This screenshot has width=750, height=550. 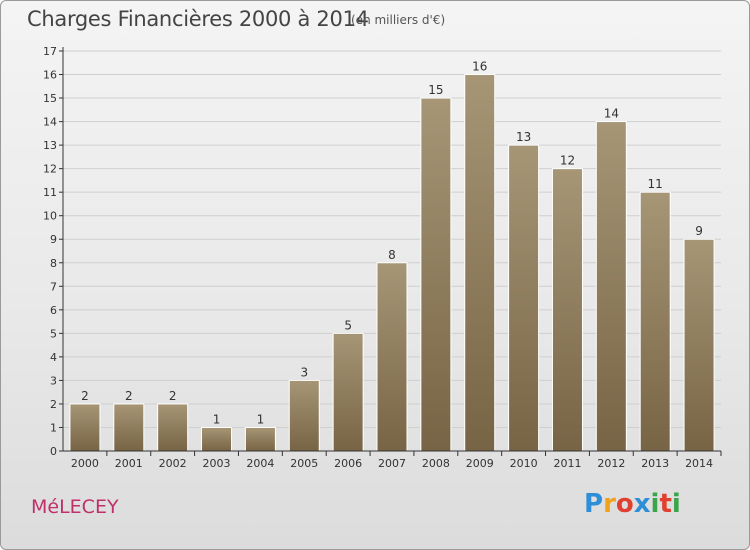 I want to click on x-tick-label: 2011, so click(x=567, y=463).